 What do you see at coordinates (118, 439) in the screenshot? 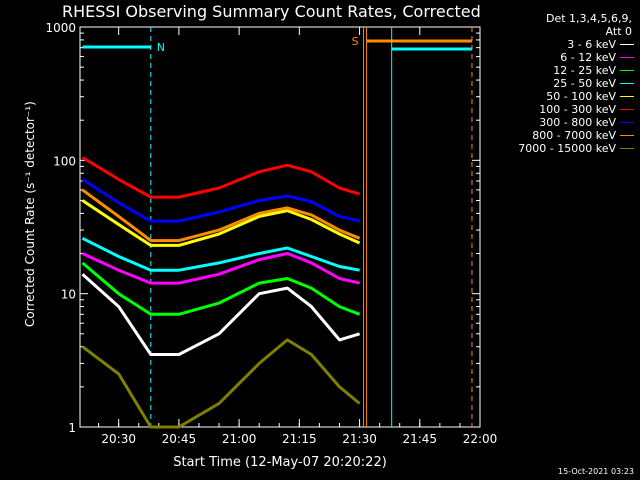
I see `x-tick-label: 20:30` at bounding box center [118, 439].